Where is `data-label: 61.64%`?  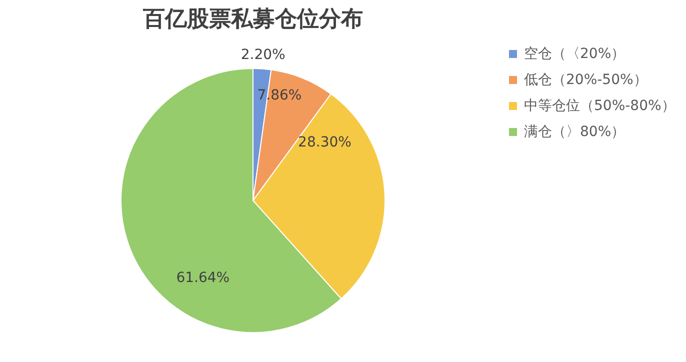 data-label: 61.64% is located at coordinates (203, 278).